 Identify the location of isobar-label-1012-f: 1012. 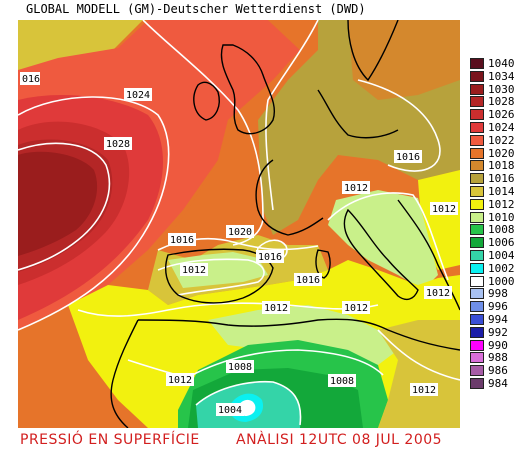
(356, 308).